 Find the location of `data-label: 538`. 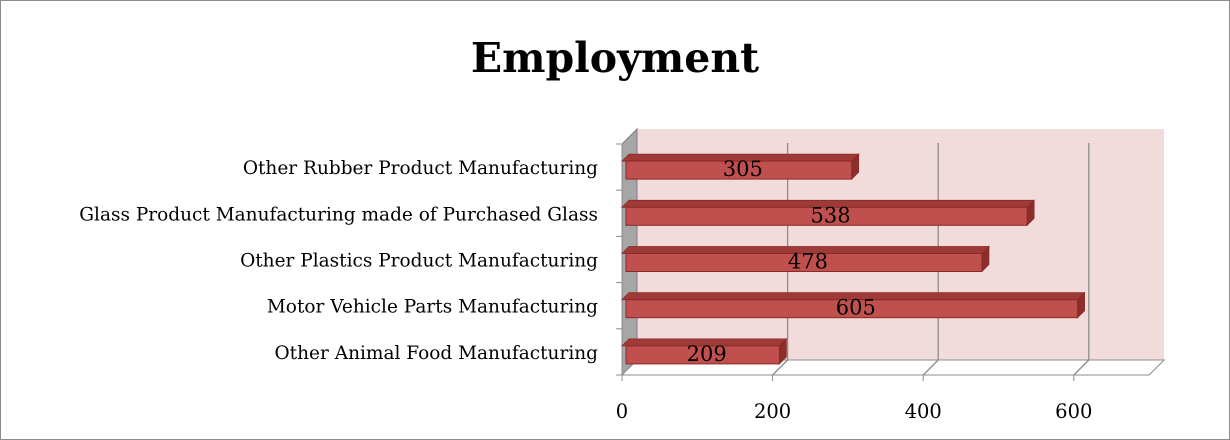

data-label: 538 is located at coordinates (831, 215).